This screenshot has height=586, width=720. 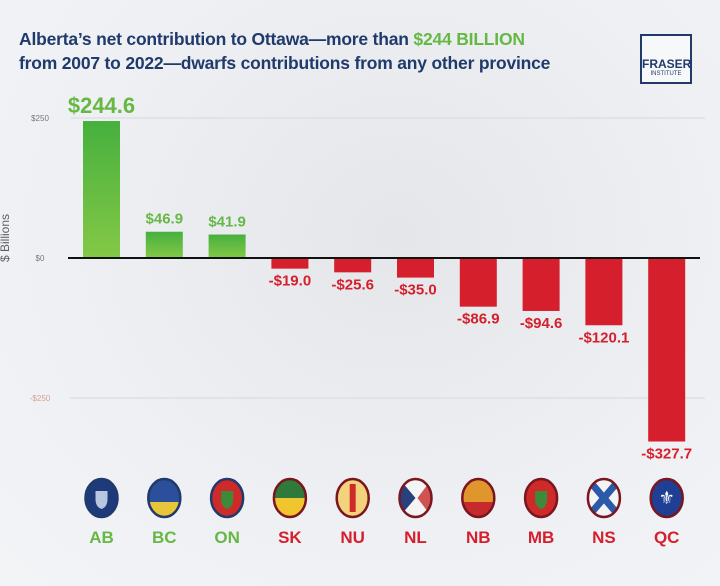 What do you see at coordinates (164, 244) in the screenshot?
I see `bar-BC` at bounding box center [164, 244].